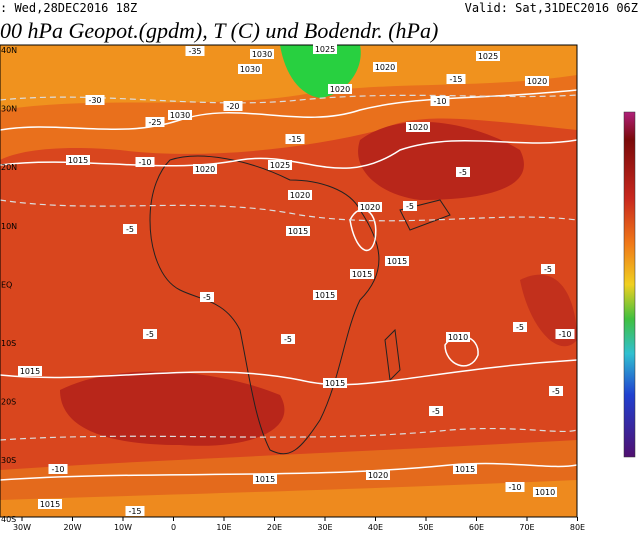 The width and height of the screenshot is (640, 542). Describe the element at coordinates (173, 527) in the screenshot. I see `lon-label: 0` at that location.